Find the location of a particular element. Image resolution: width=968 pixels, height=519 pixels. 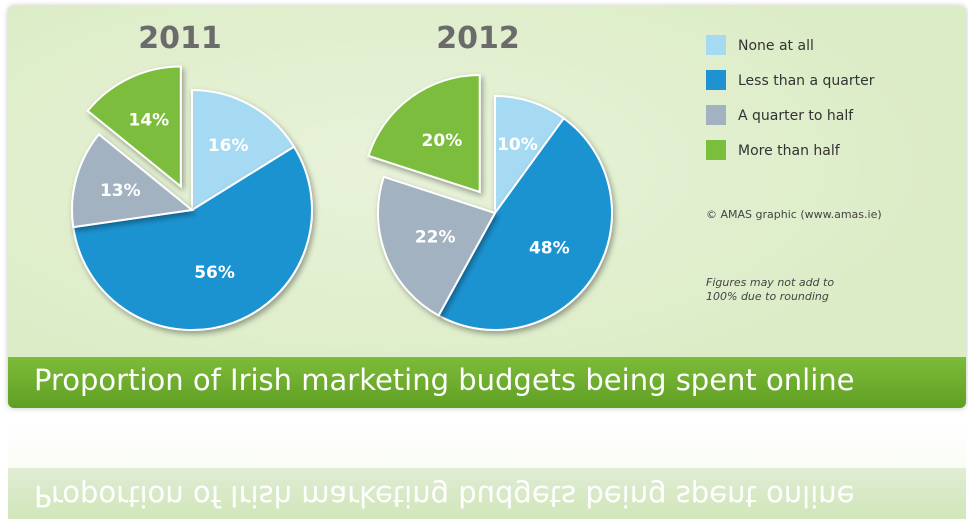

rounding-note-line2: 100% due to rounding is located at coordinates (767, 296).